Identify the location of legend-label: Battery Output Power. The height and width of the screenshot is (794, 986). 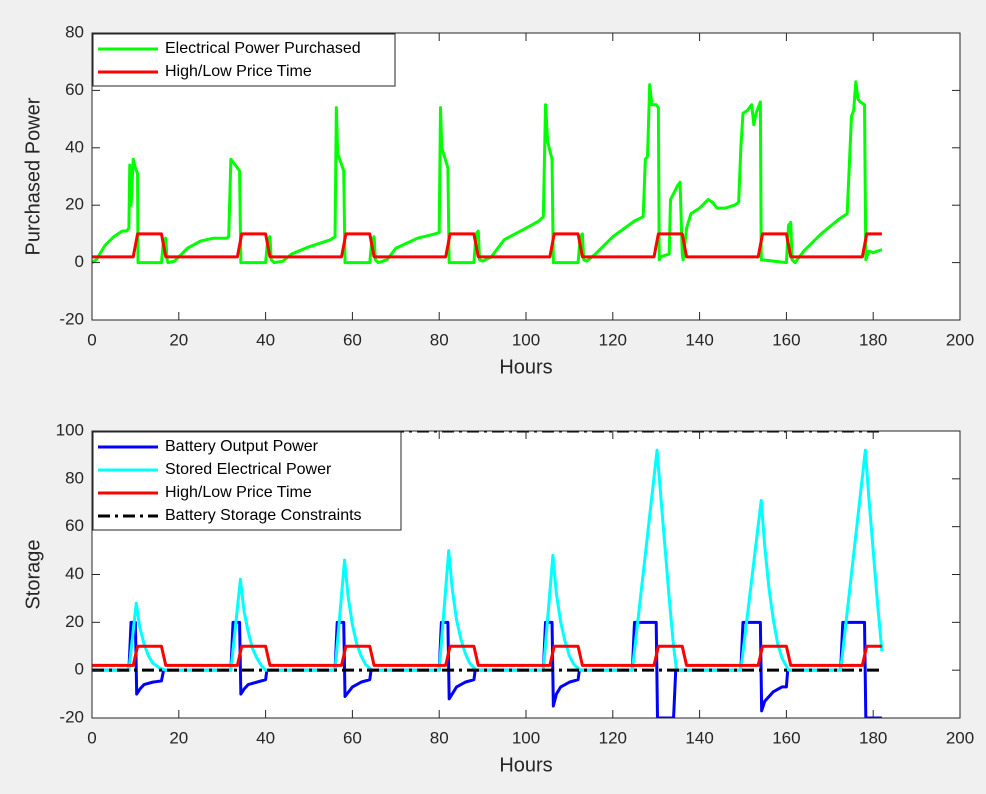
(242, 446).